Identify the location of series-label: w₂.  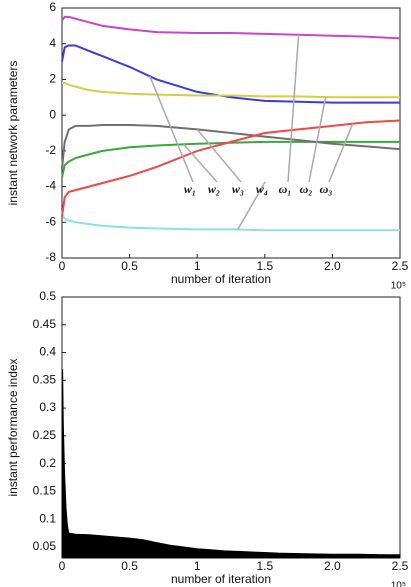
(214, 189).